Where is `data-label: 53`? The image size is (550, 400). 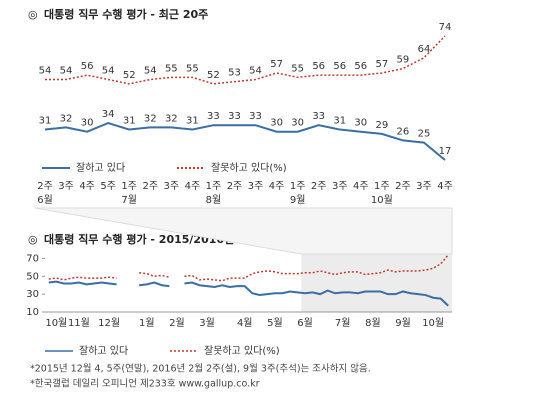
data-label: 53 is located at coordinates (234, 73).